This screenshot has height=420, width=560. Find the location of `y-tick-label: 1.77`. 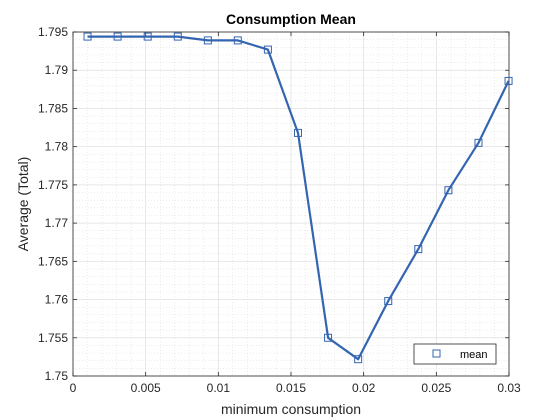

y-tick-label: 1.77 is located at coordinates (57, 223).